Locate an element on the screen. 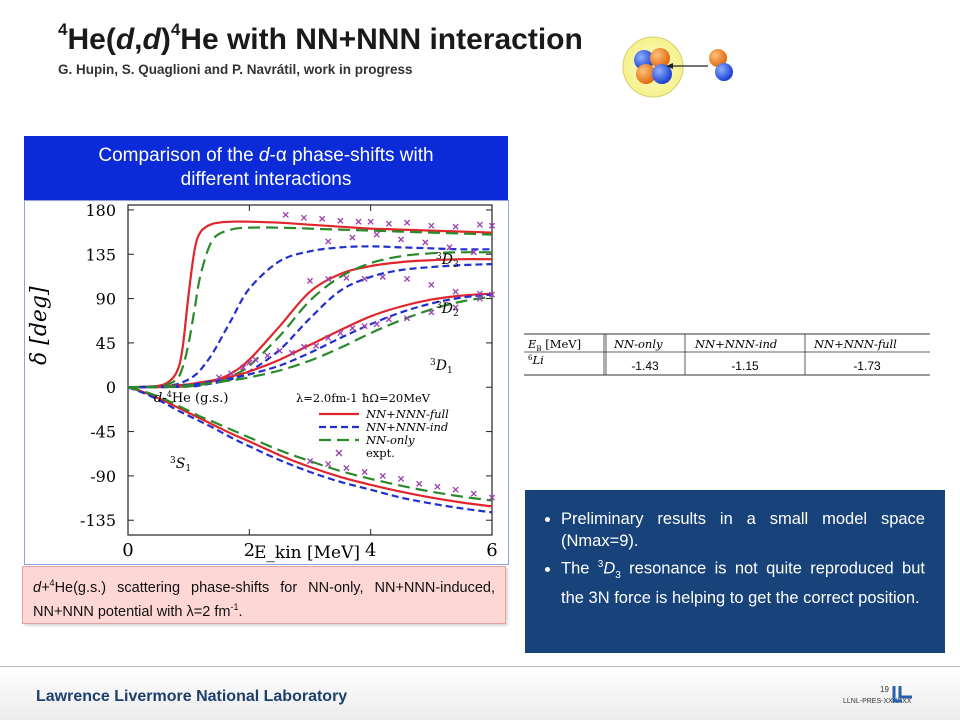  banner-line-2: different interactions is located at coordinates (266, 179).